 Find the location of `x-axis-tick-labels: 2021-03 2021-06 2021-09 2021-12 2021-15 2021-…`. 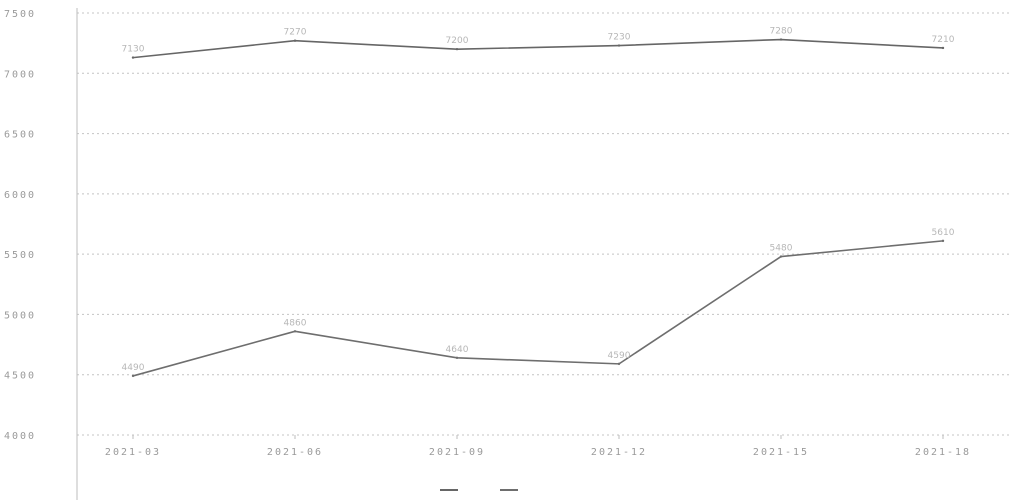

x-axis-tick-labels: 2021-03 2021-06 2021-09 2021-12 2021-15 2021-… is located at coordinates (538, 446).